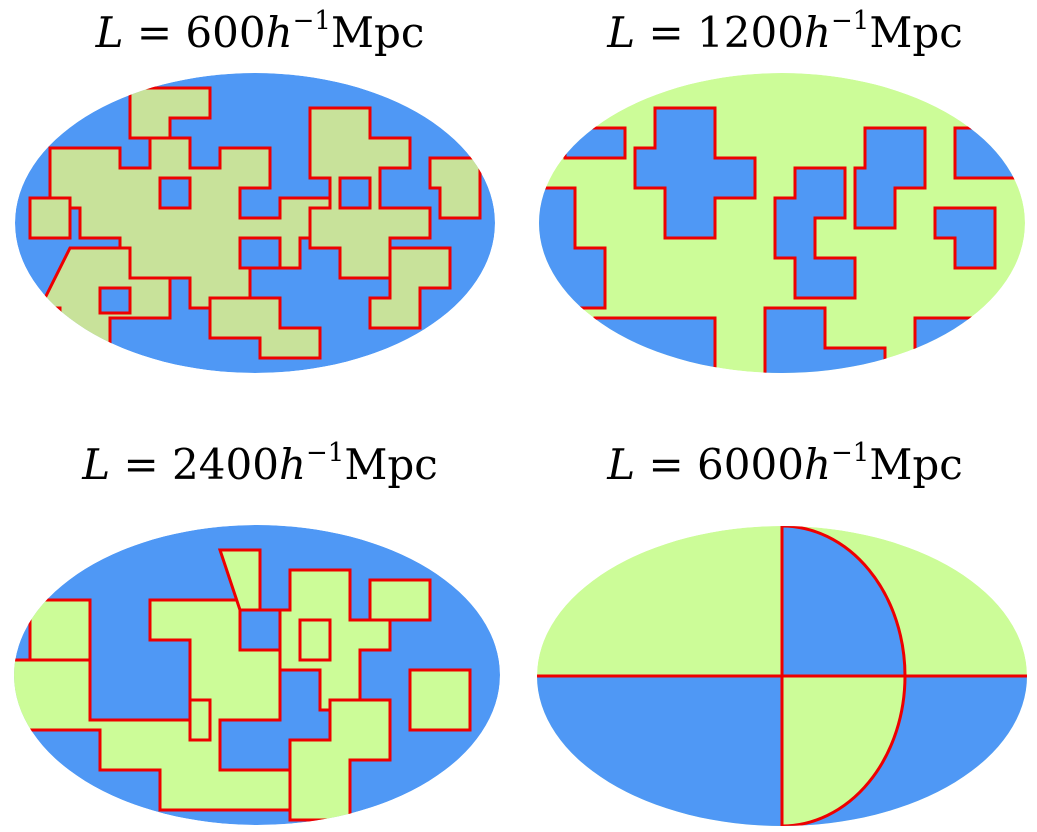 The height and width of the screenshot is (832, 1037). Describe the element at coordinates (260, 463) in the screenshot. I see `panel-title: L = 2400h−1Mpc` at that location.